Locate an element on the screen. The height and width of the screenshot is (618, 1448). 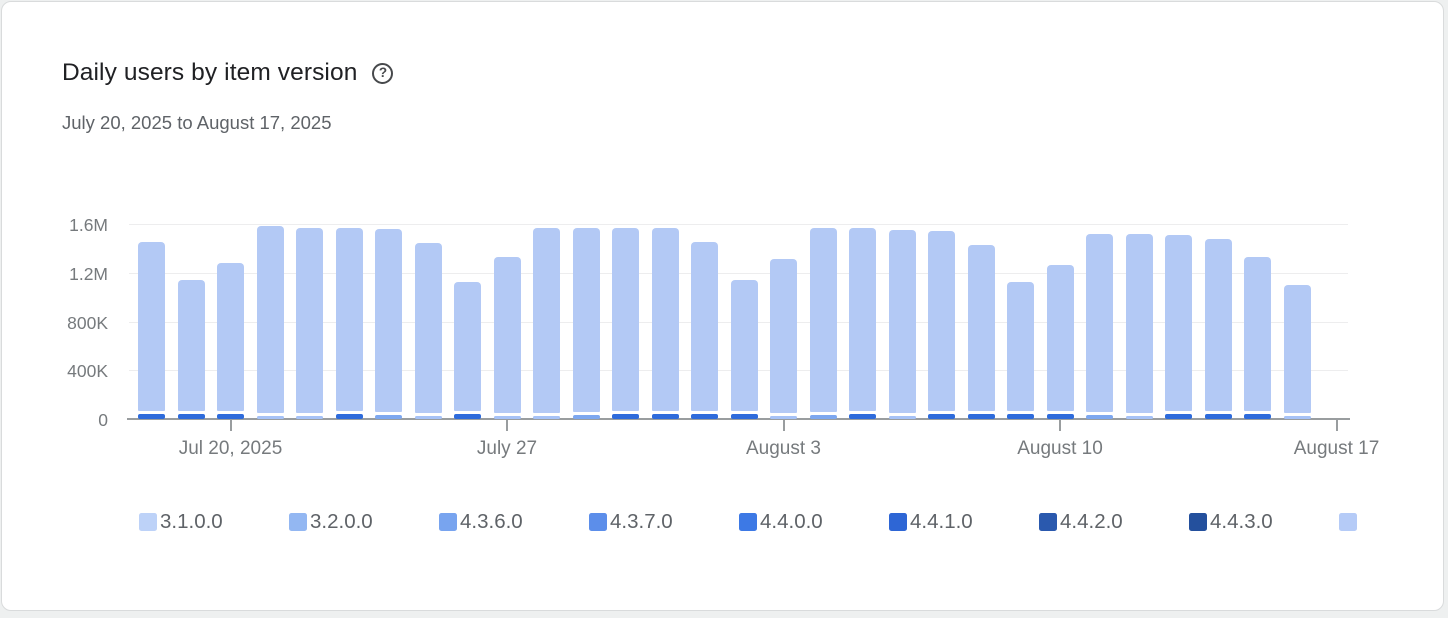
y-axis-label: 1.2M is located at coordinates (88, 273).